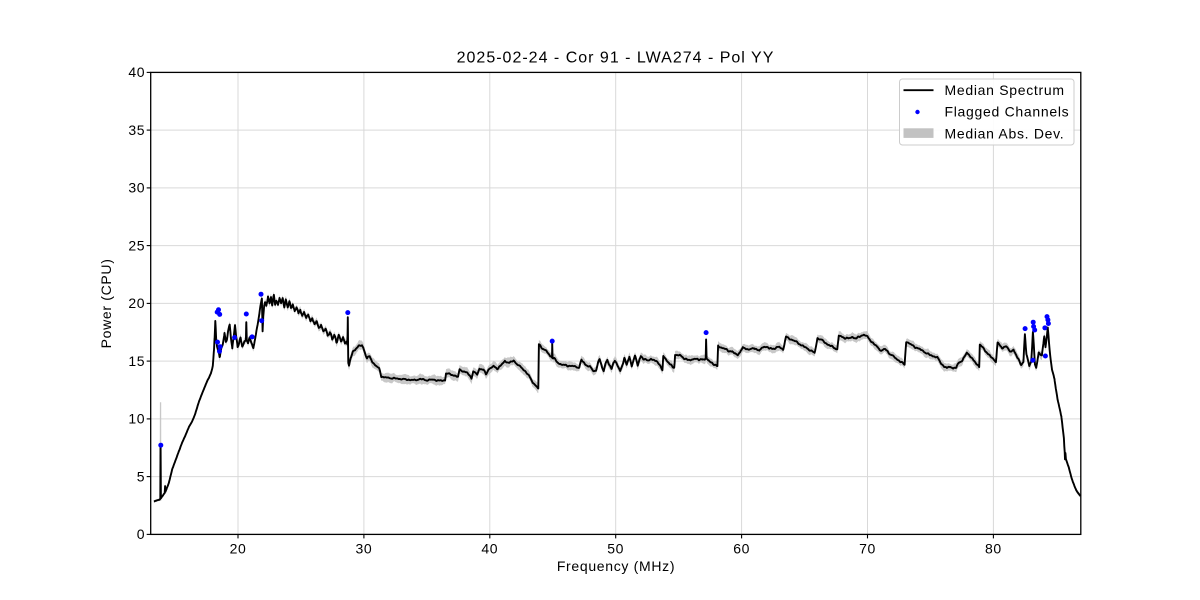  I want to click on svg-text: Median Spectrum, so click(1005, 90).